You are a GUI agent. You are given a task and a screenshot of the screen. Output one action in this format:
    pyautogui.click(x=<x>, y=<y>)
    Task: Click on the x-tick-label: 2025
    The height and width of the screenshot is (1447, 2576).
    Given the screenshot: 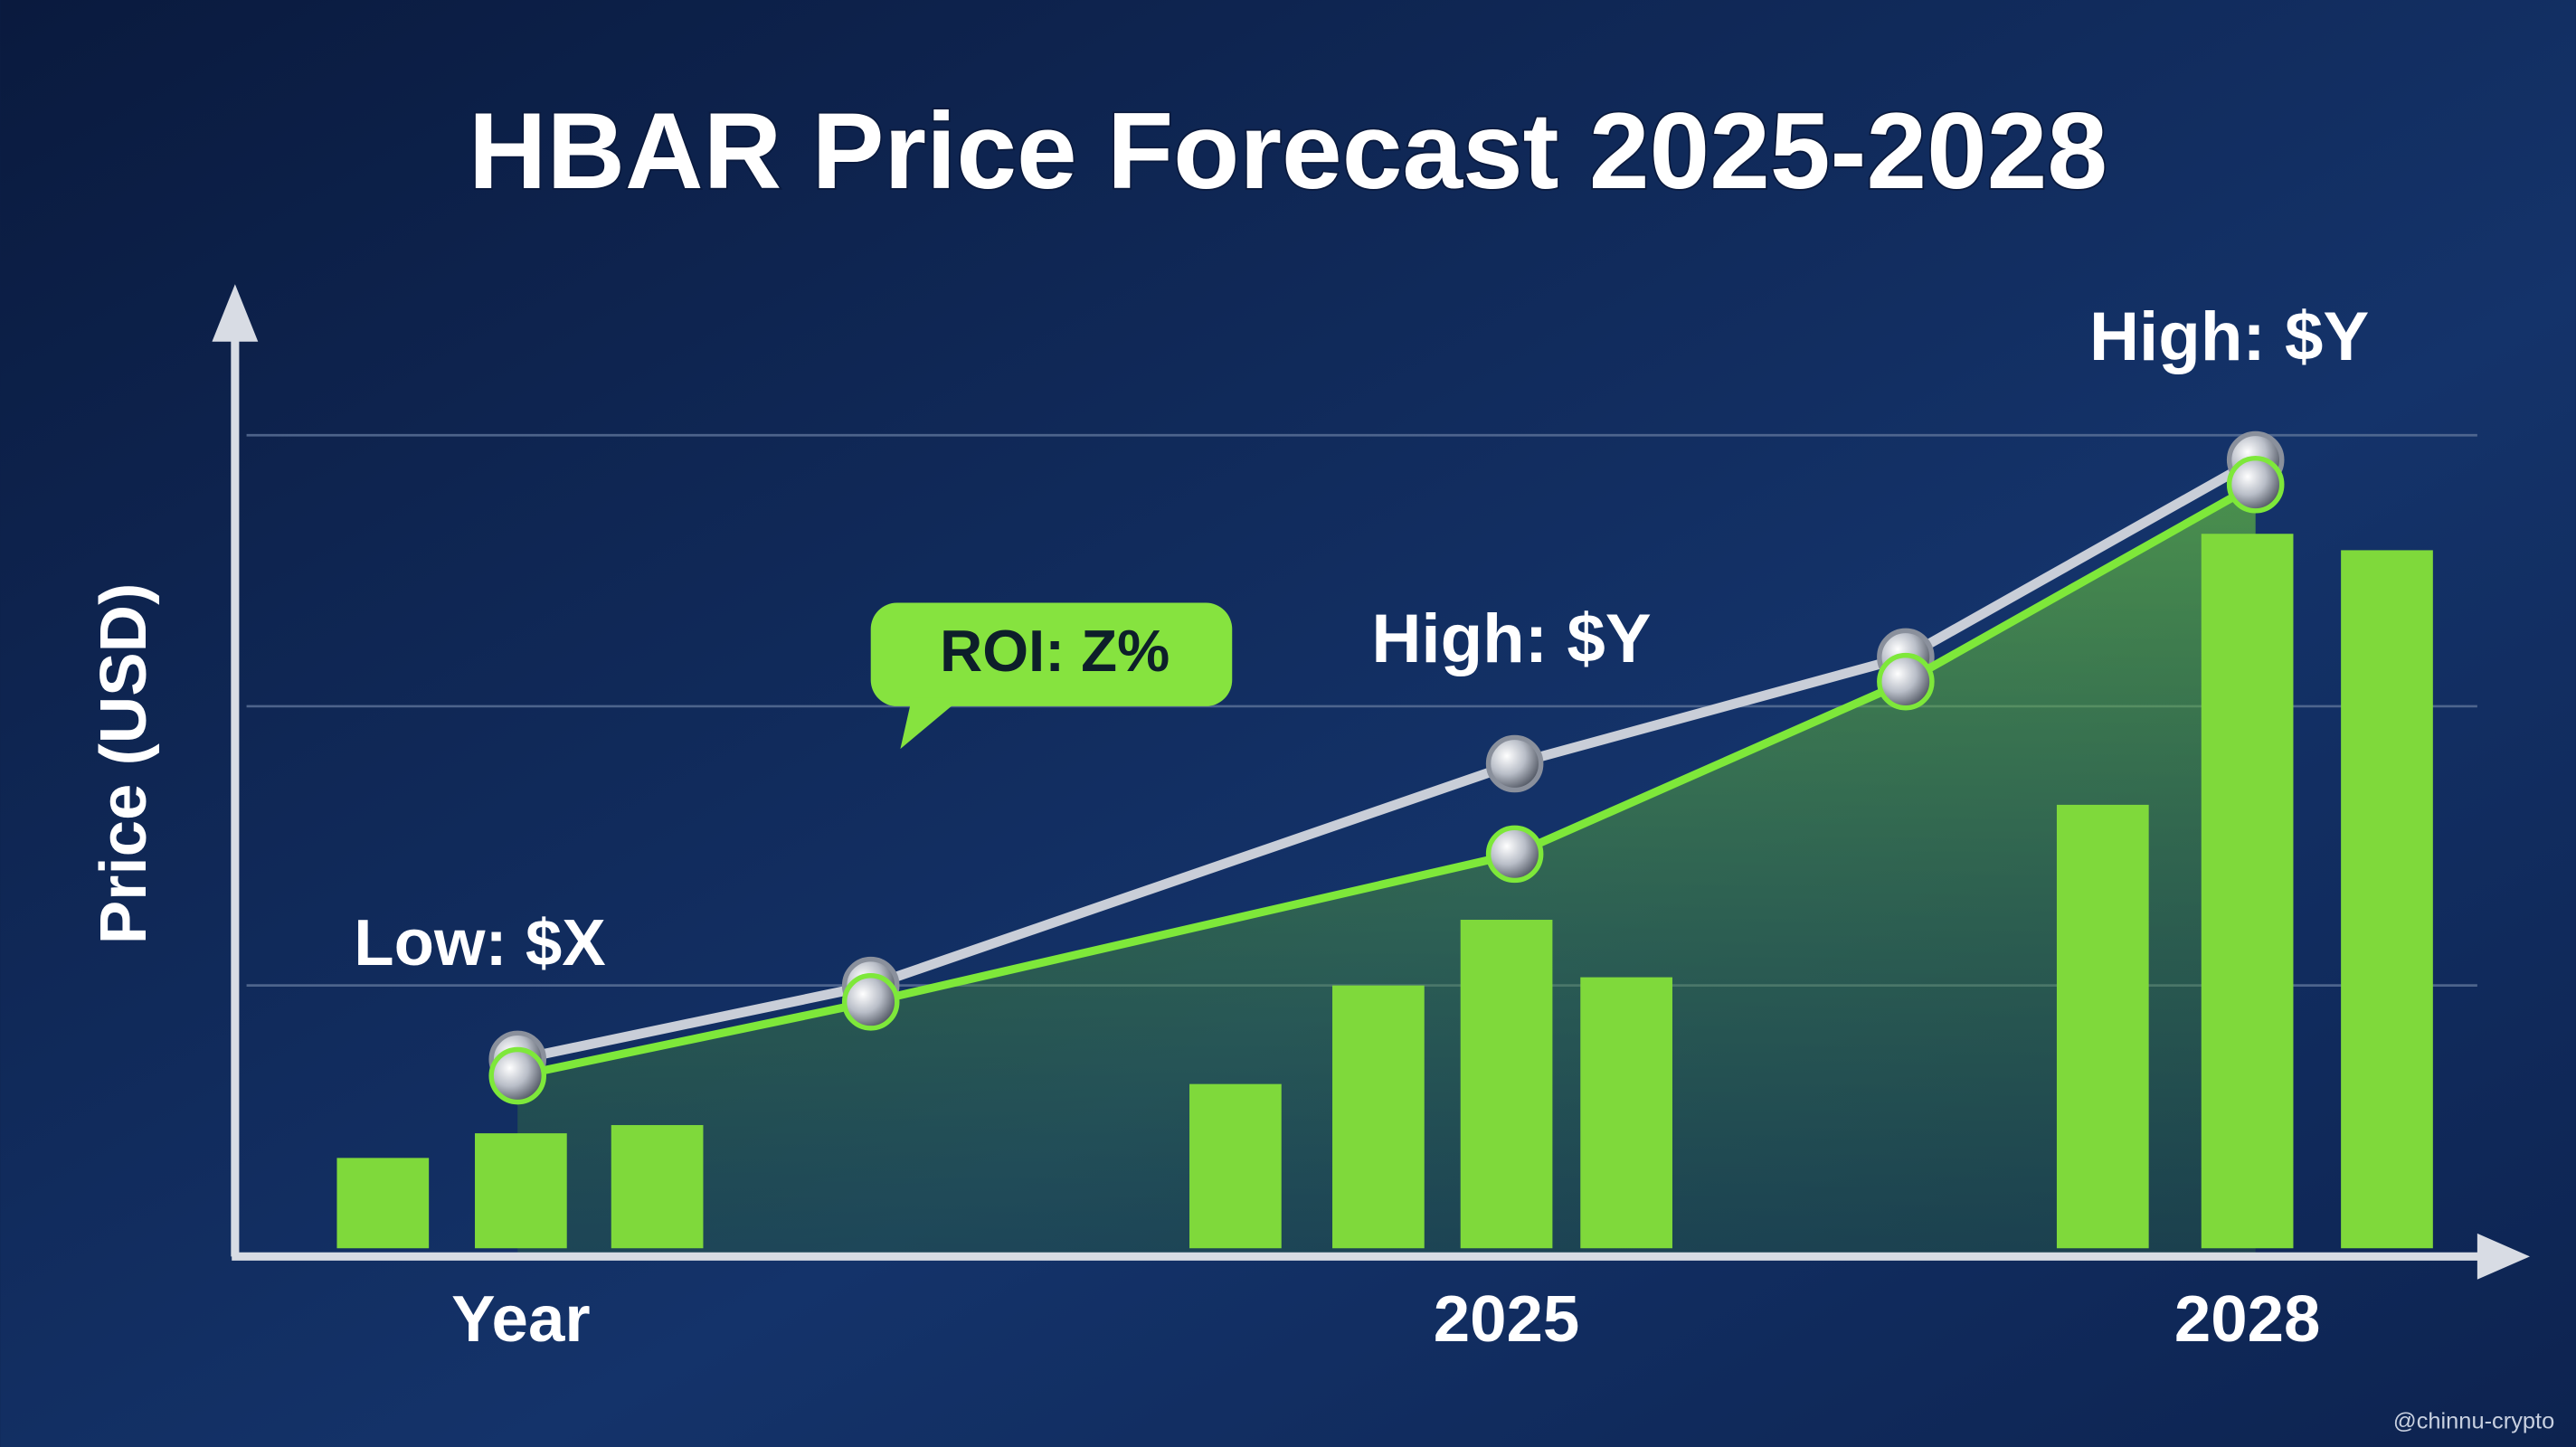 What is the action you would take?
    pyautogui.click(x=1507, y=1319)
    